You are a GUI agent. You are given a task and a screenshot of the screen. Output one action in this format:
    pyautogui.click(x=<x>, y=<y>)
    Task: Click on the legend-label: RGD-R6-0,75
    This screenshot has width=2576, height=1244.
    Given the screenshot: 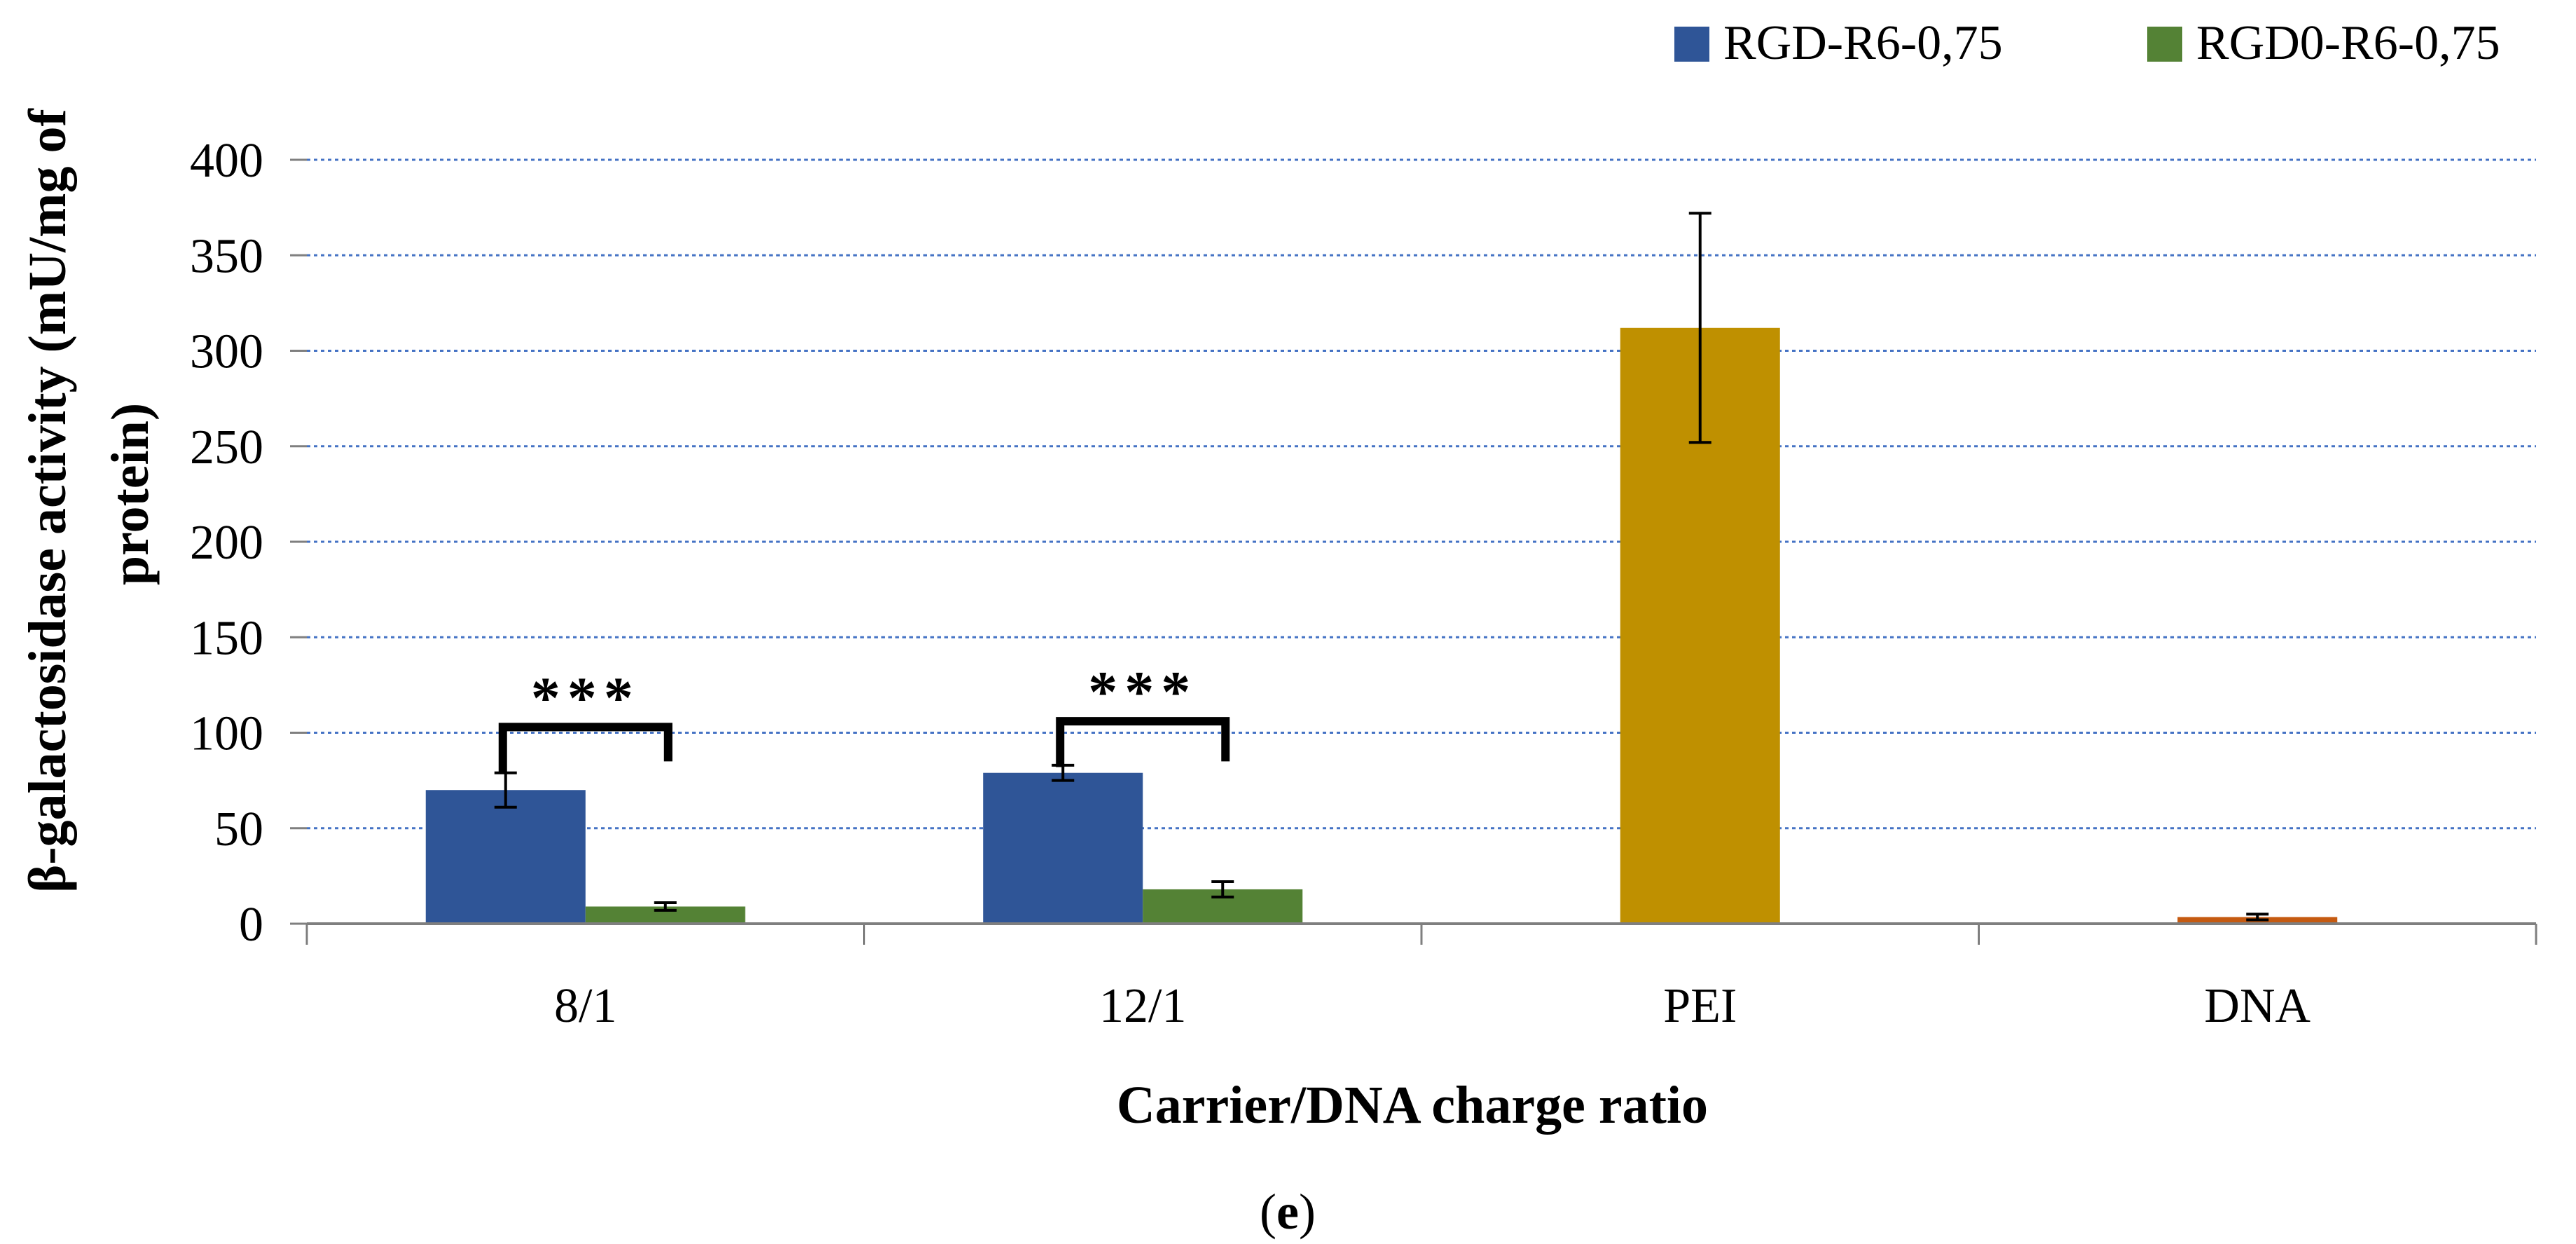 What is the action you would take?
    pyautogui.click(x=1863, y=43)
    